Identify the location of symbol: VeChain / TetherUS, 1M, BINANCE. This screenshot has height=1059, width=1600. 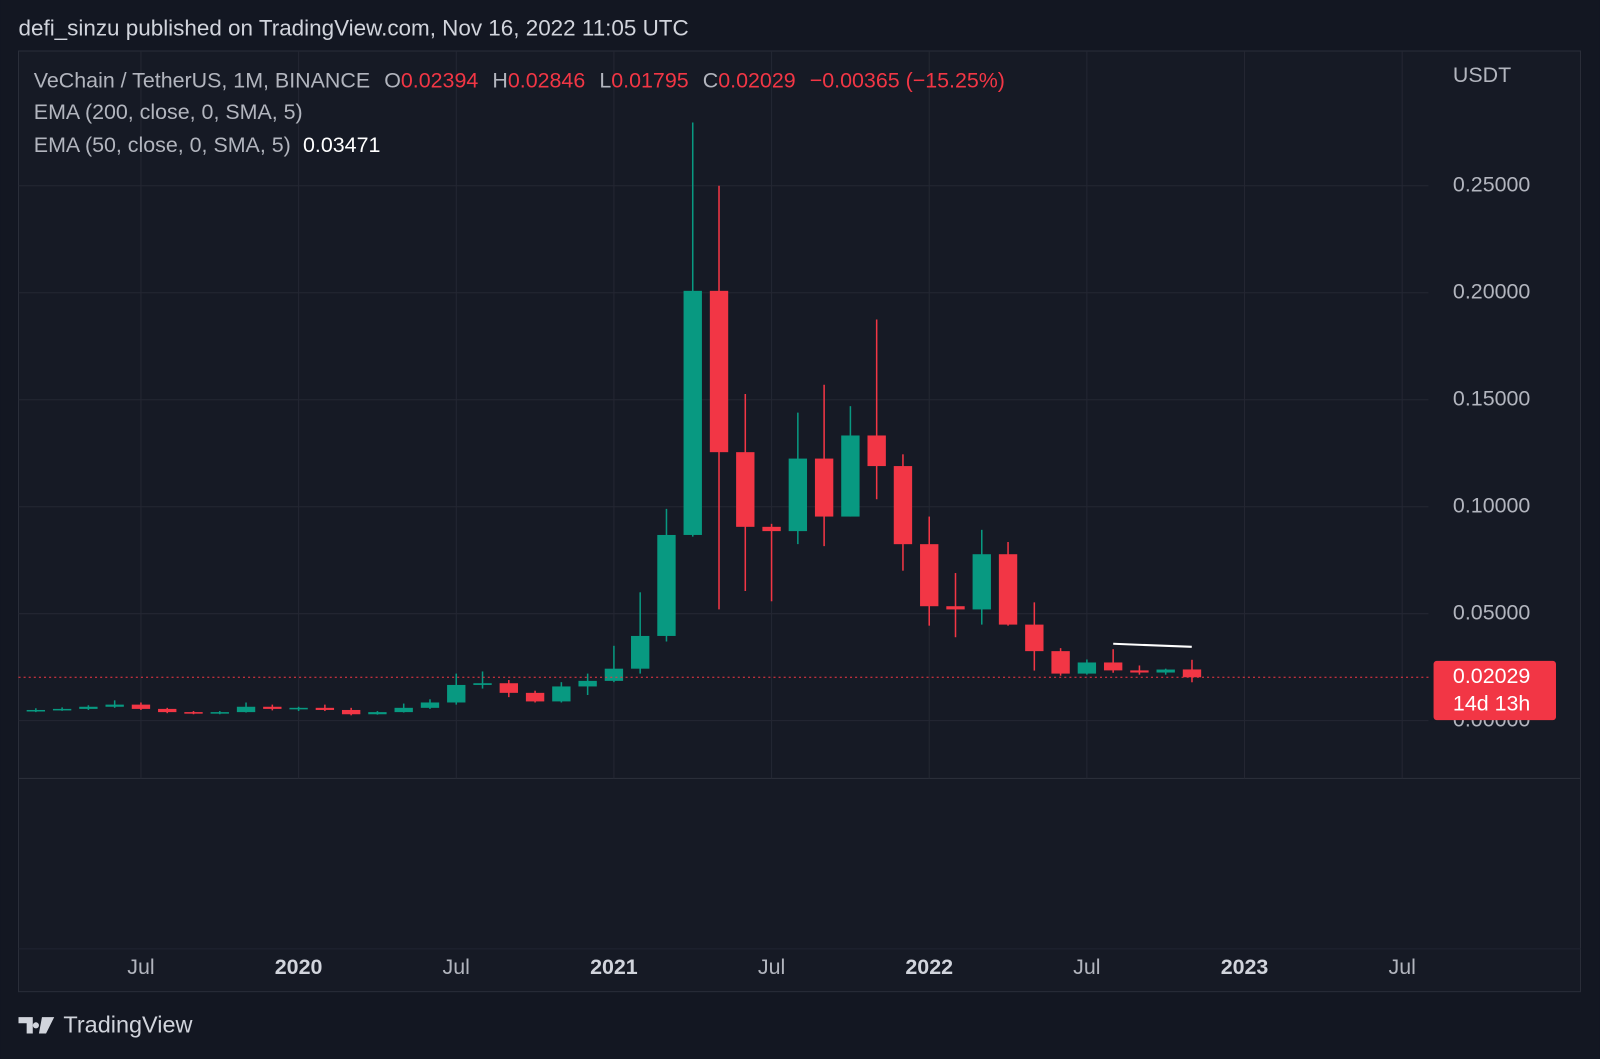
(202, 80).